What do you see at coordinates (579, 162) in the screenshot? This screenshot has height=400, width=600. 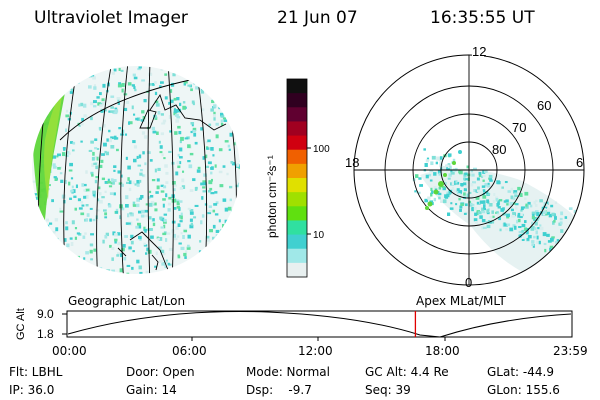 I see `mlt-6-label: 6` at bounding box center [579, 162].